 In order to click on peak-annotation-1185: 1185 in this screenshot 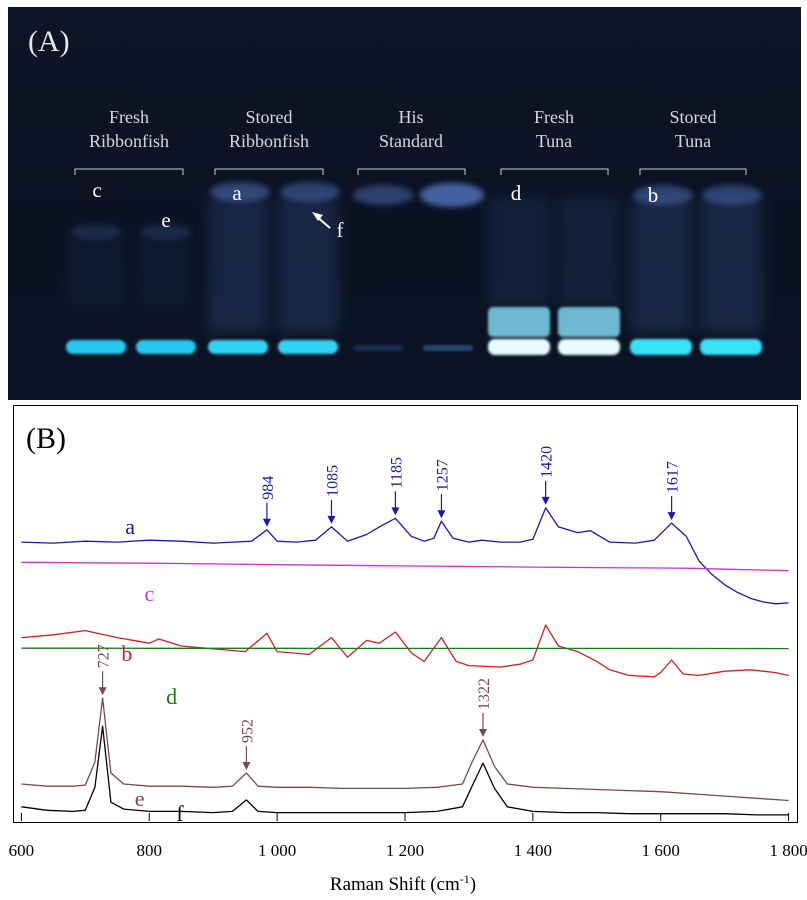, I will do `click(396, 486)`.